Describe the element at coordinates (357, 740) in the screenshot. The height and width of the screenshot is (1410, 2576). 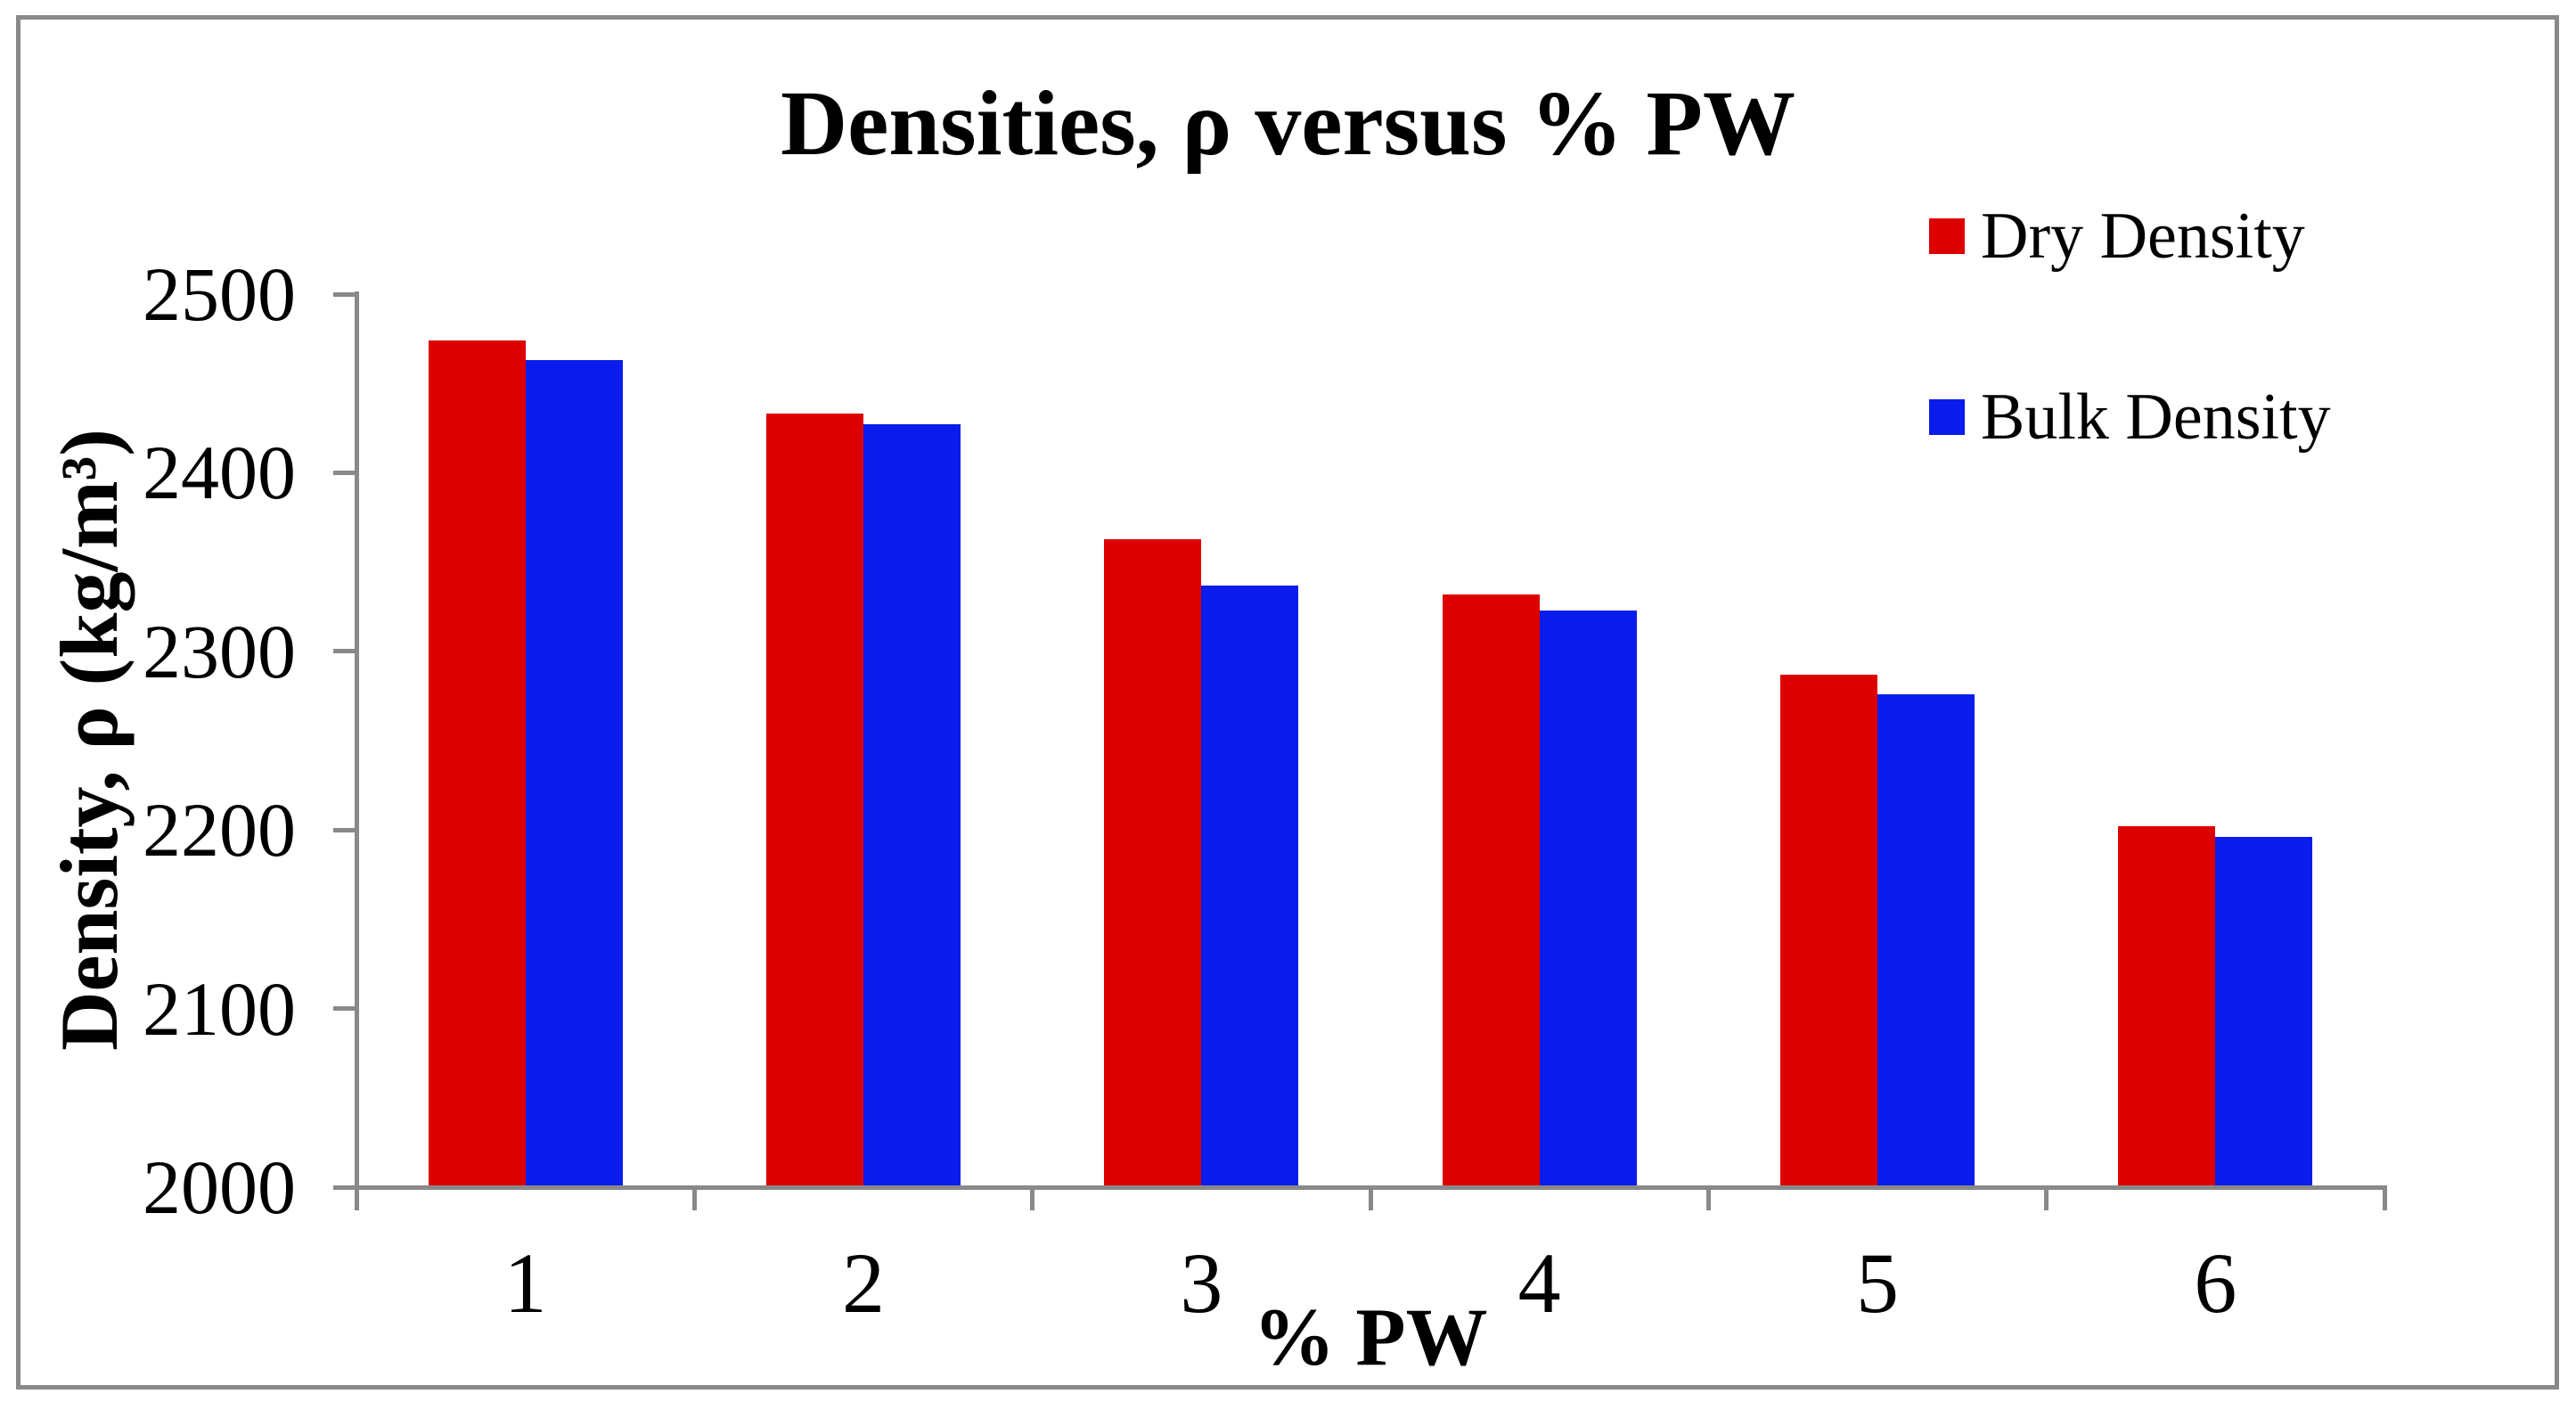
I see `y-axis-line` at that location.